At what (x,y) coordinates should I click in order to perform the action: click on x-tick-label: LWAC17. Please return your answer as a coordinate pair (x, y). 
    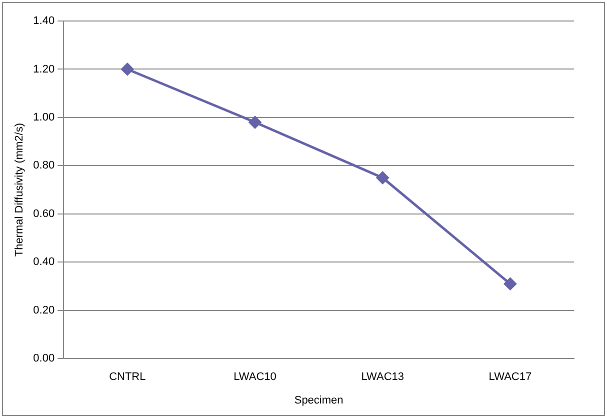
    Looking at the image, I should click on (510, 377).